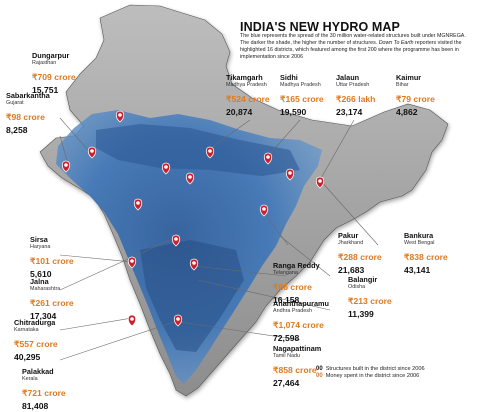 Image resolution: width=480 pixels, height=412 pixels. What do you see at coordinates (348, 235) in the screenshot?
I see `district-name: Pakur` at bounding box center [348, 235].